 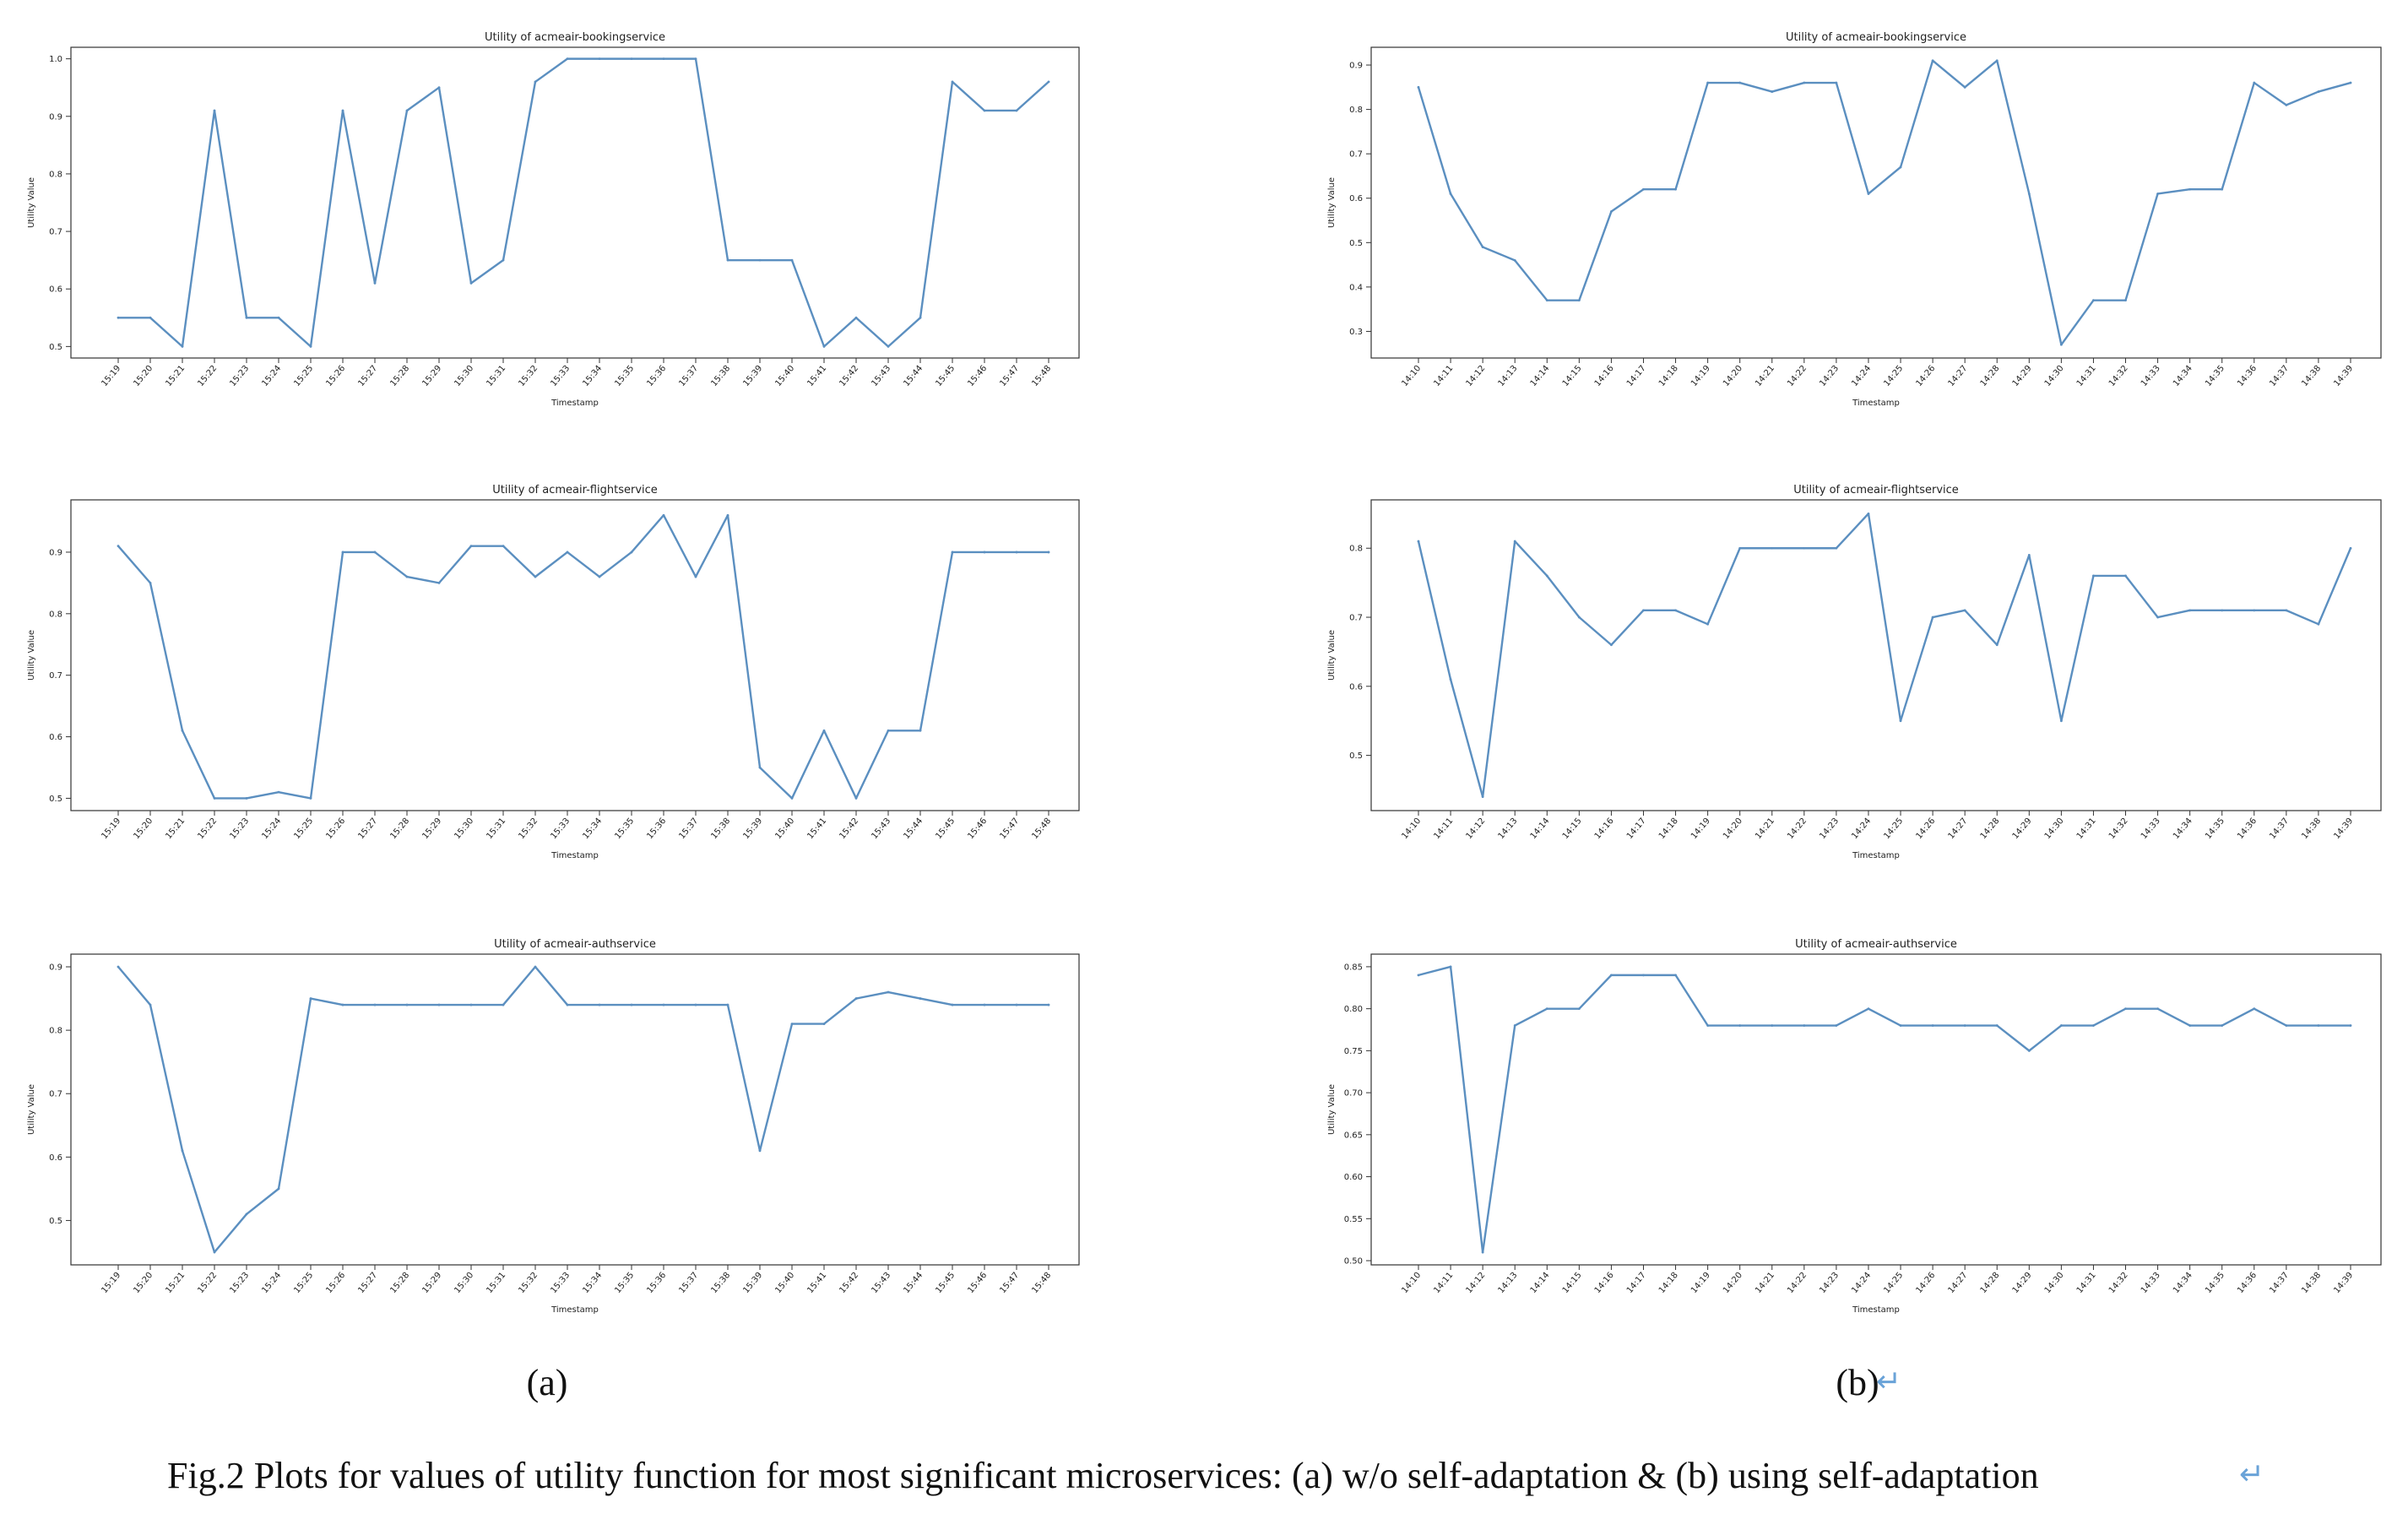 What do you see at coordinates (240, 1283) in the screenshot?
I see `x-tick-label: 15:23` at bounding box center [240, 1283].